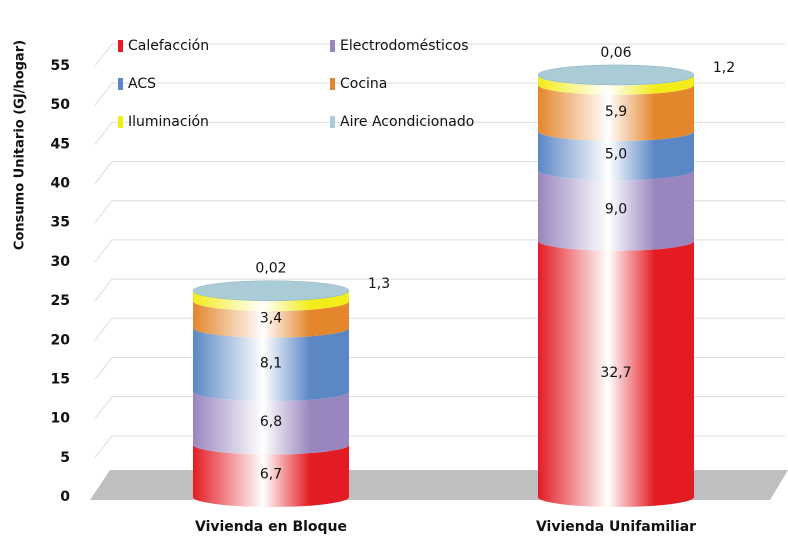 This screenshot has width=788, height=543. I want to click on value-label: 9,0, so click(616, 209).